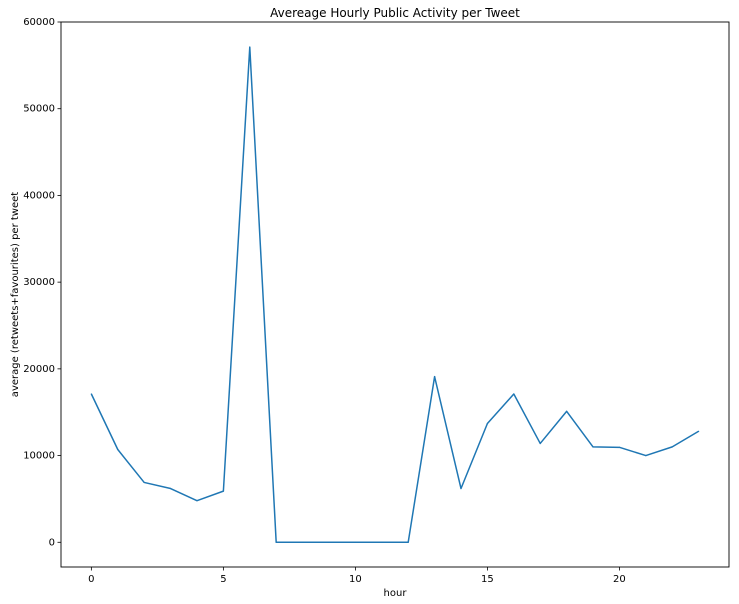 The width and height of the screenshot is (739, 604). Describe the element at coordinates (39, 456) in the screenshot. I see `y-tick-label: 10000` at that location.